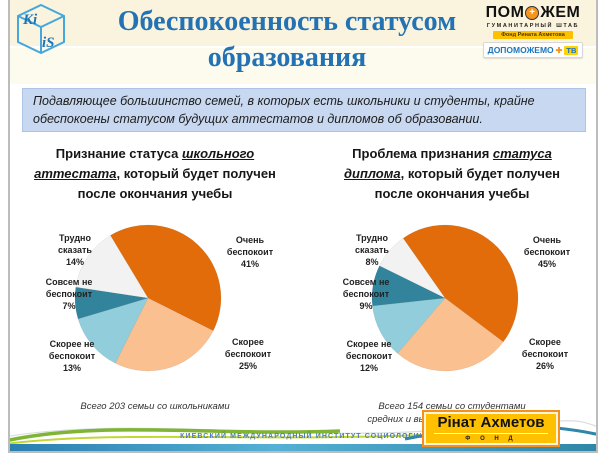 Image resolution: width=608 pixels, height=456 pixels. What do you see at coordinates (287, 40) in the screenshot?
I see `page-title: Обеспокоенность статусом образования` at bounding box center [287, 40].